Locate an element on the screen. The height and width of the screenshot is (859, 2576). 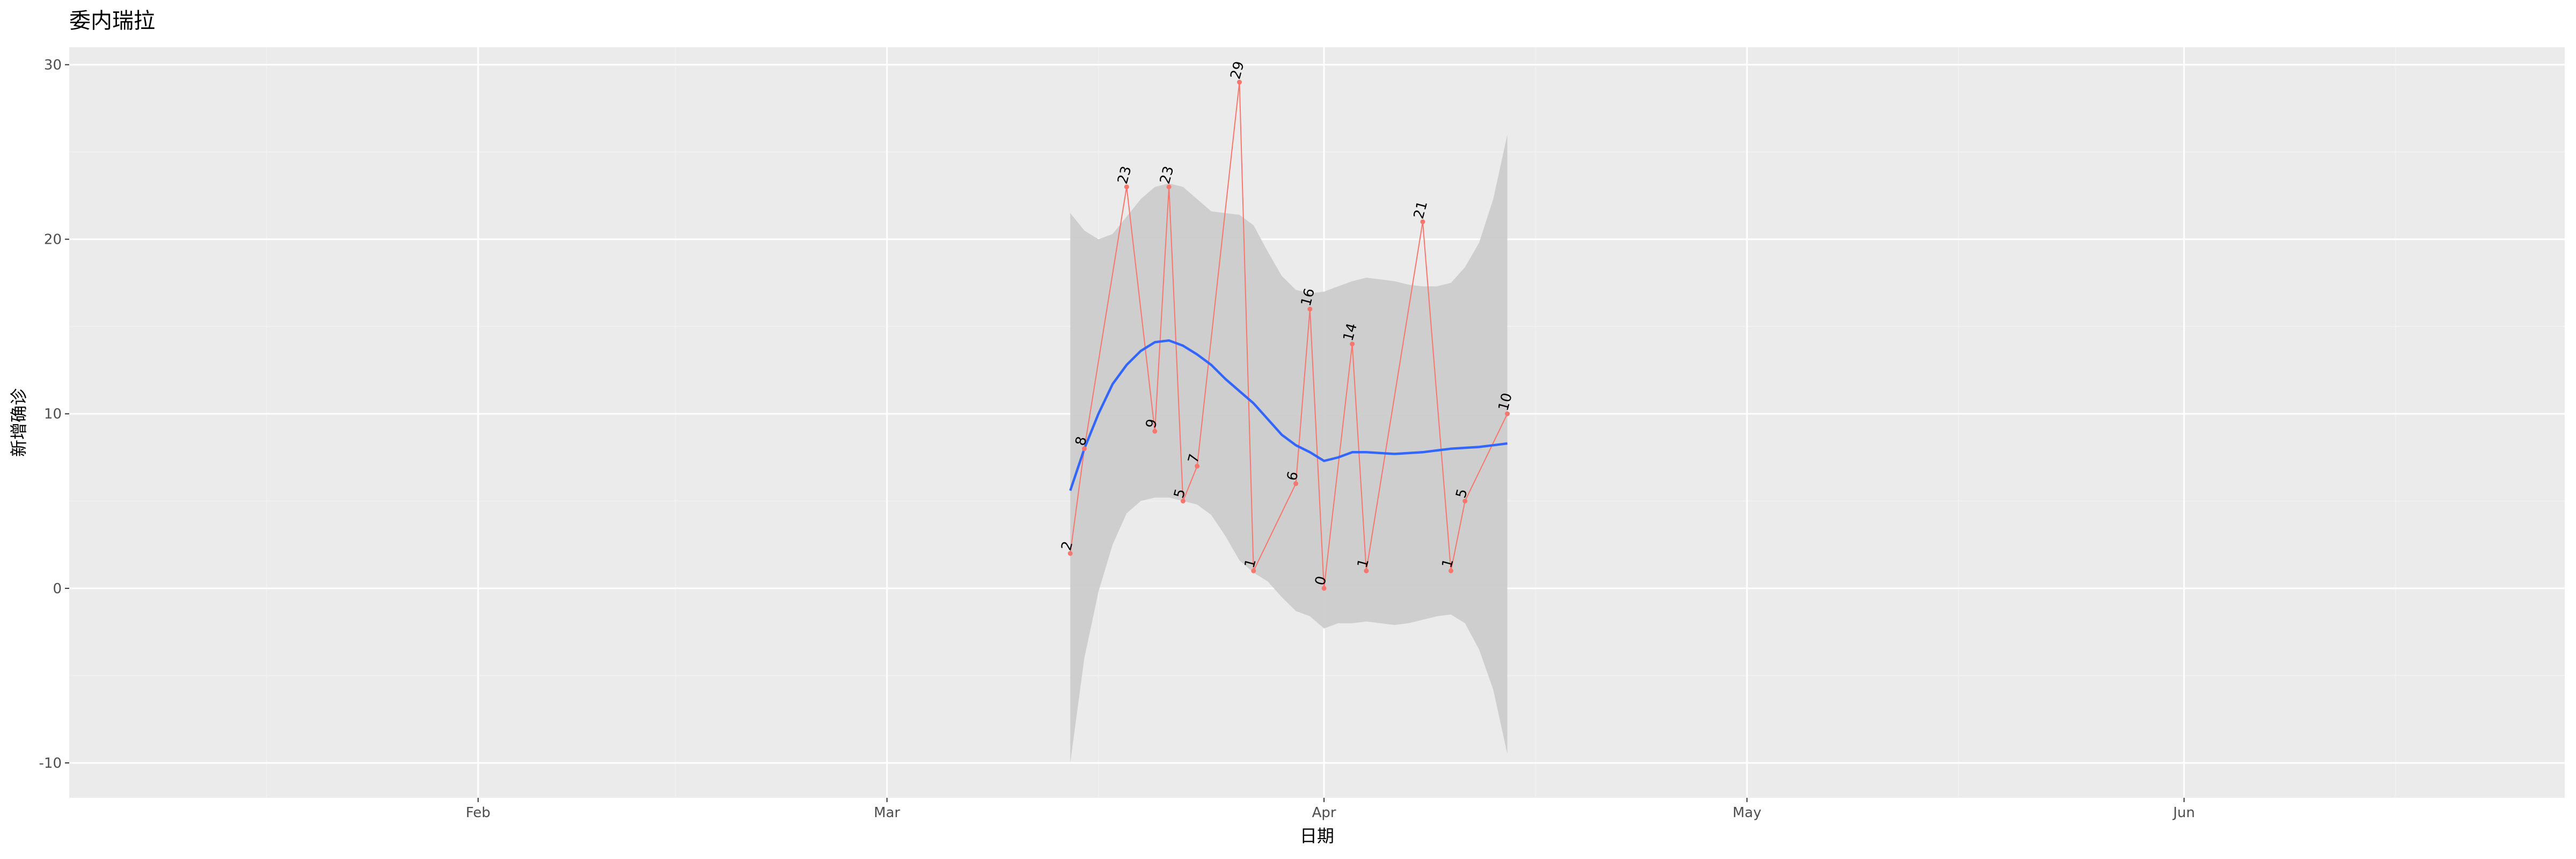
y-axis: -10 0 10 20 30 is located at coordinates (54, 414).